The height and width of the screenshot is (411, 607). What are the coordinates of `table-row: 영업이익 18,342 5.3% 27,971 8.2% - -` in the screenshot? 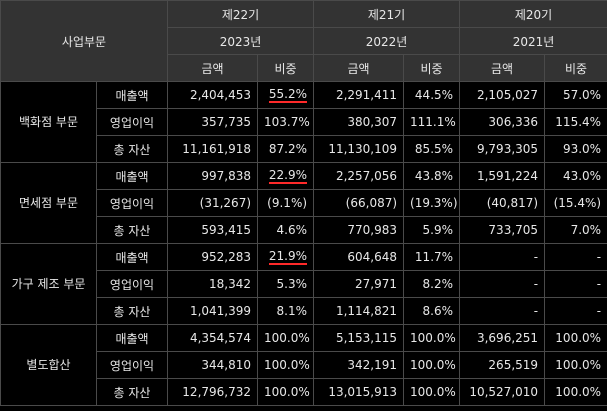 It's located at (304, 284).